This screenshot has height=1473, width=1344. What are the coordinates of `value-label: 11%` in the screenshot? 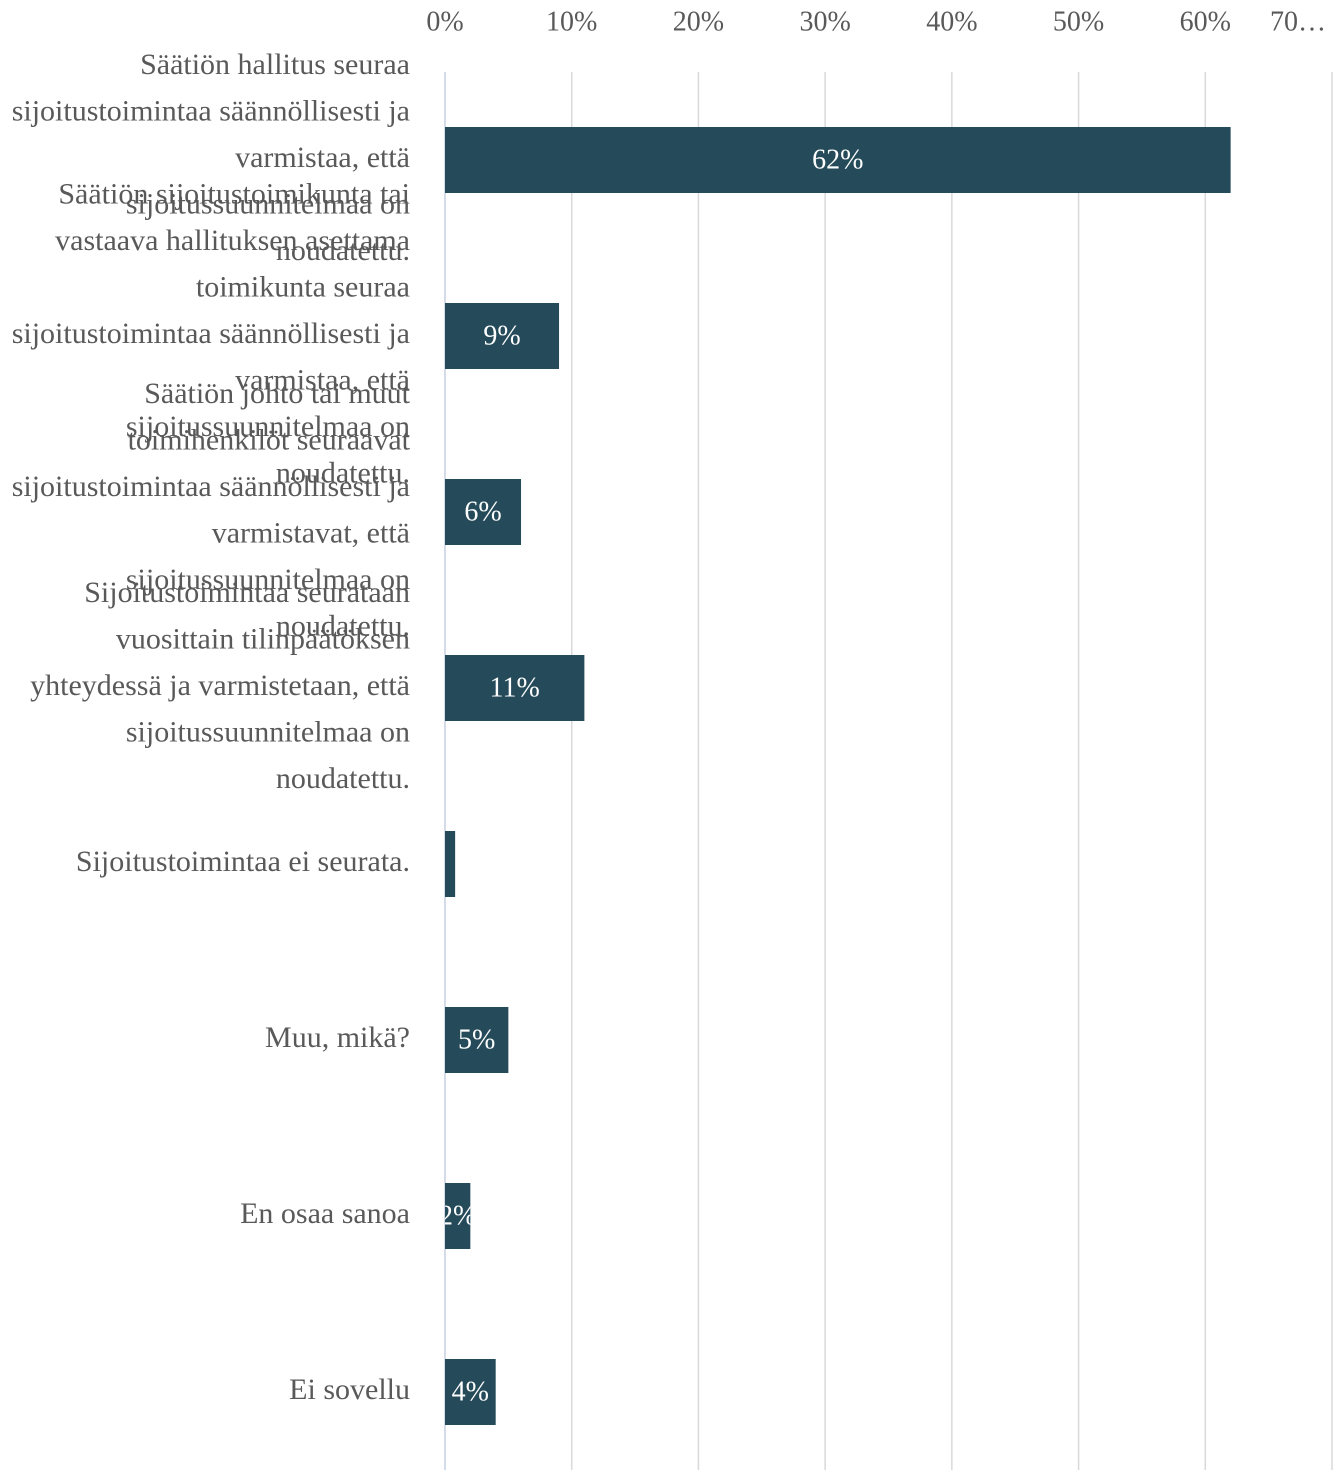 It's located at (515, 687).